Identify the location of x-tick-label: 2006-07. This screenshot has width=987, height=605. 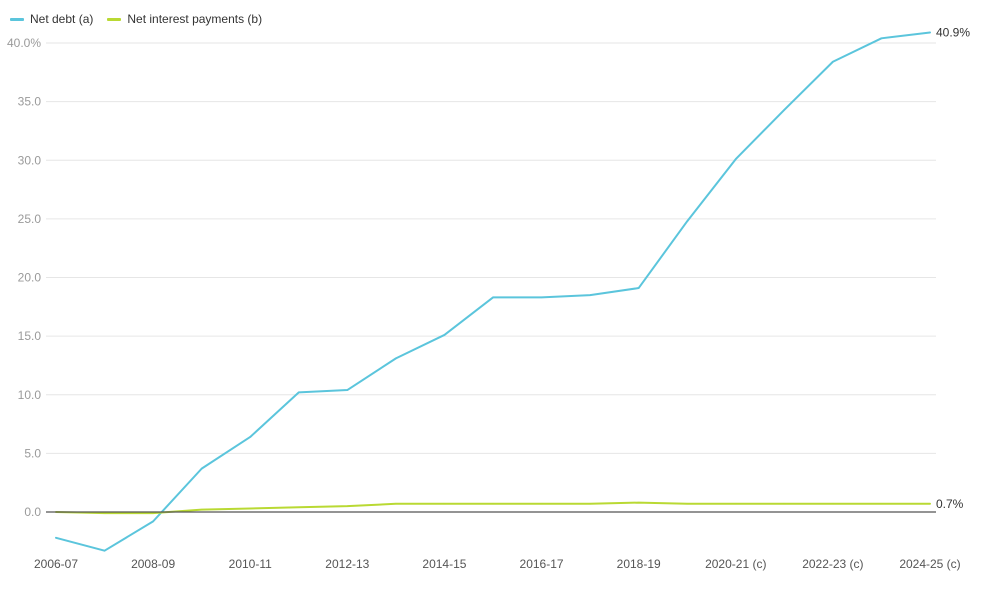
(56, 564).